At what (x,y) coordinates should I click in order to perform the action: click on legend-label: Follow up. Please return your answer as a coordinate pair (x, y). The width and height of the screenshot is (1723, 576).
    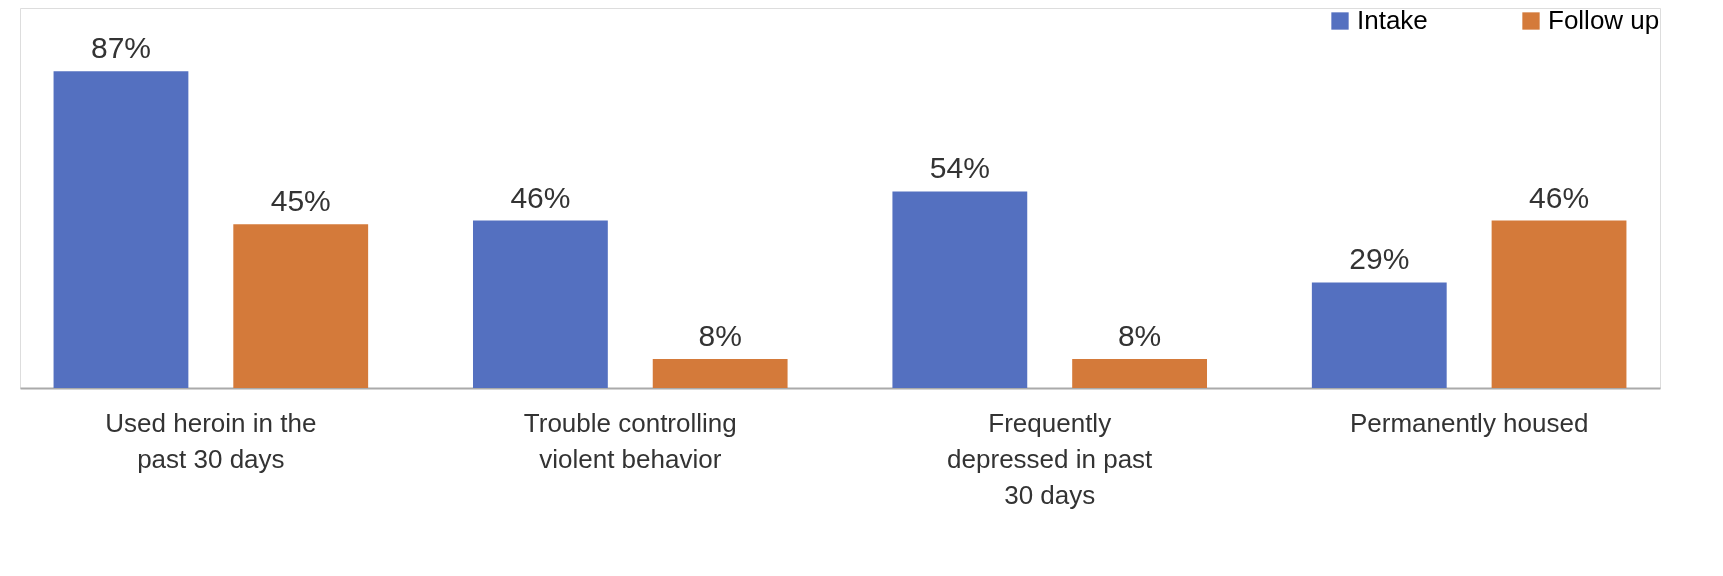
    Looking at the image, I should click on (1604, 20).